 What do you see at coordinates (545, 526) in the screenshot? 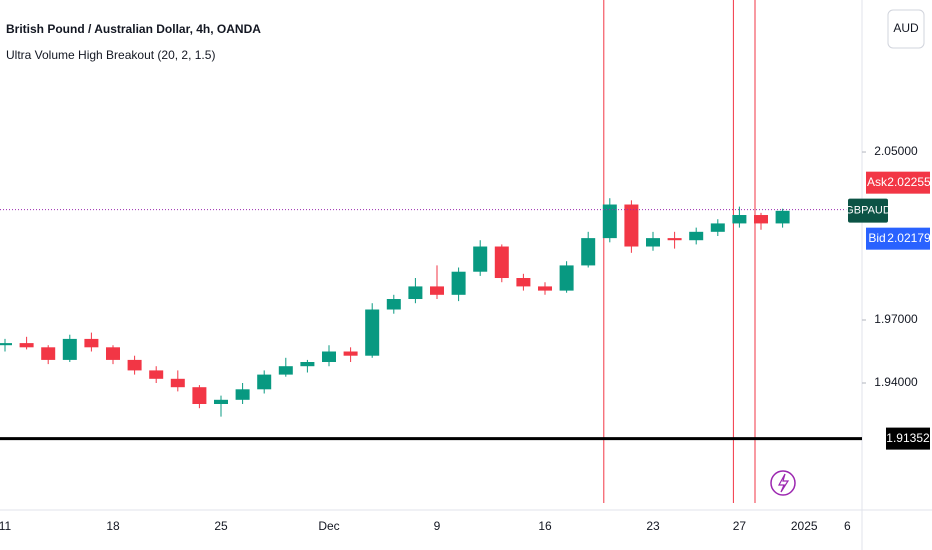
I see `x-tick-label: 16` at bounding box center [545, 526].